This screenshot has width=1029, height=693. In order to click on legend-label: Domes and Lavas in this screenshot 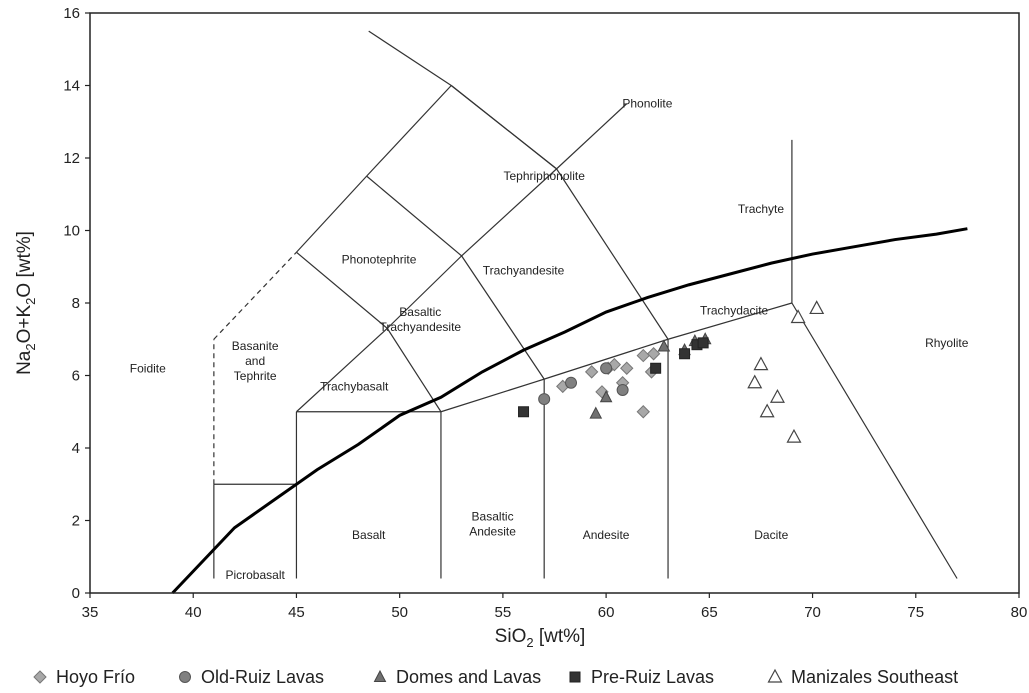, I will do `click(468, 677)`.